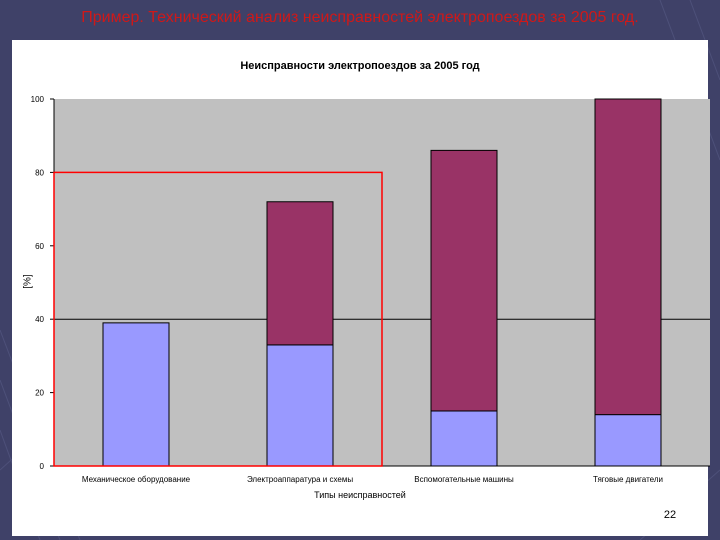 This screenshot has height=540, width=720. What do you see at coordinates (464, 479) in the screenshot?
I see `x-tick-label: Вспомогательные машины` at bounding box center [464, 479].